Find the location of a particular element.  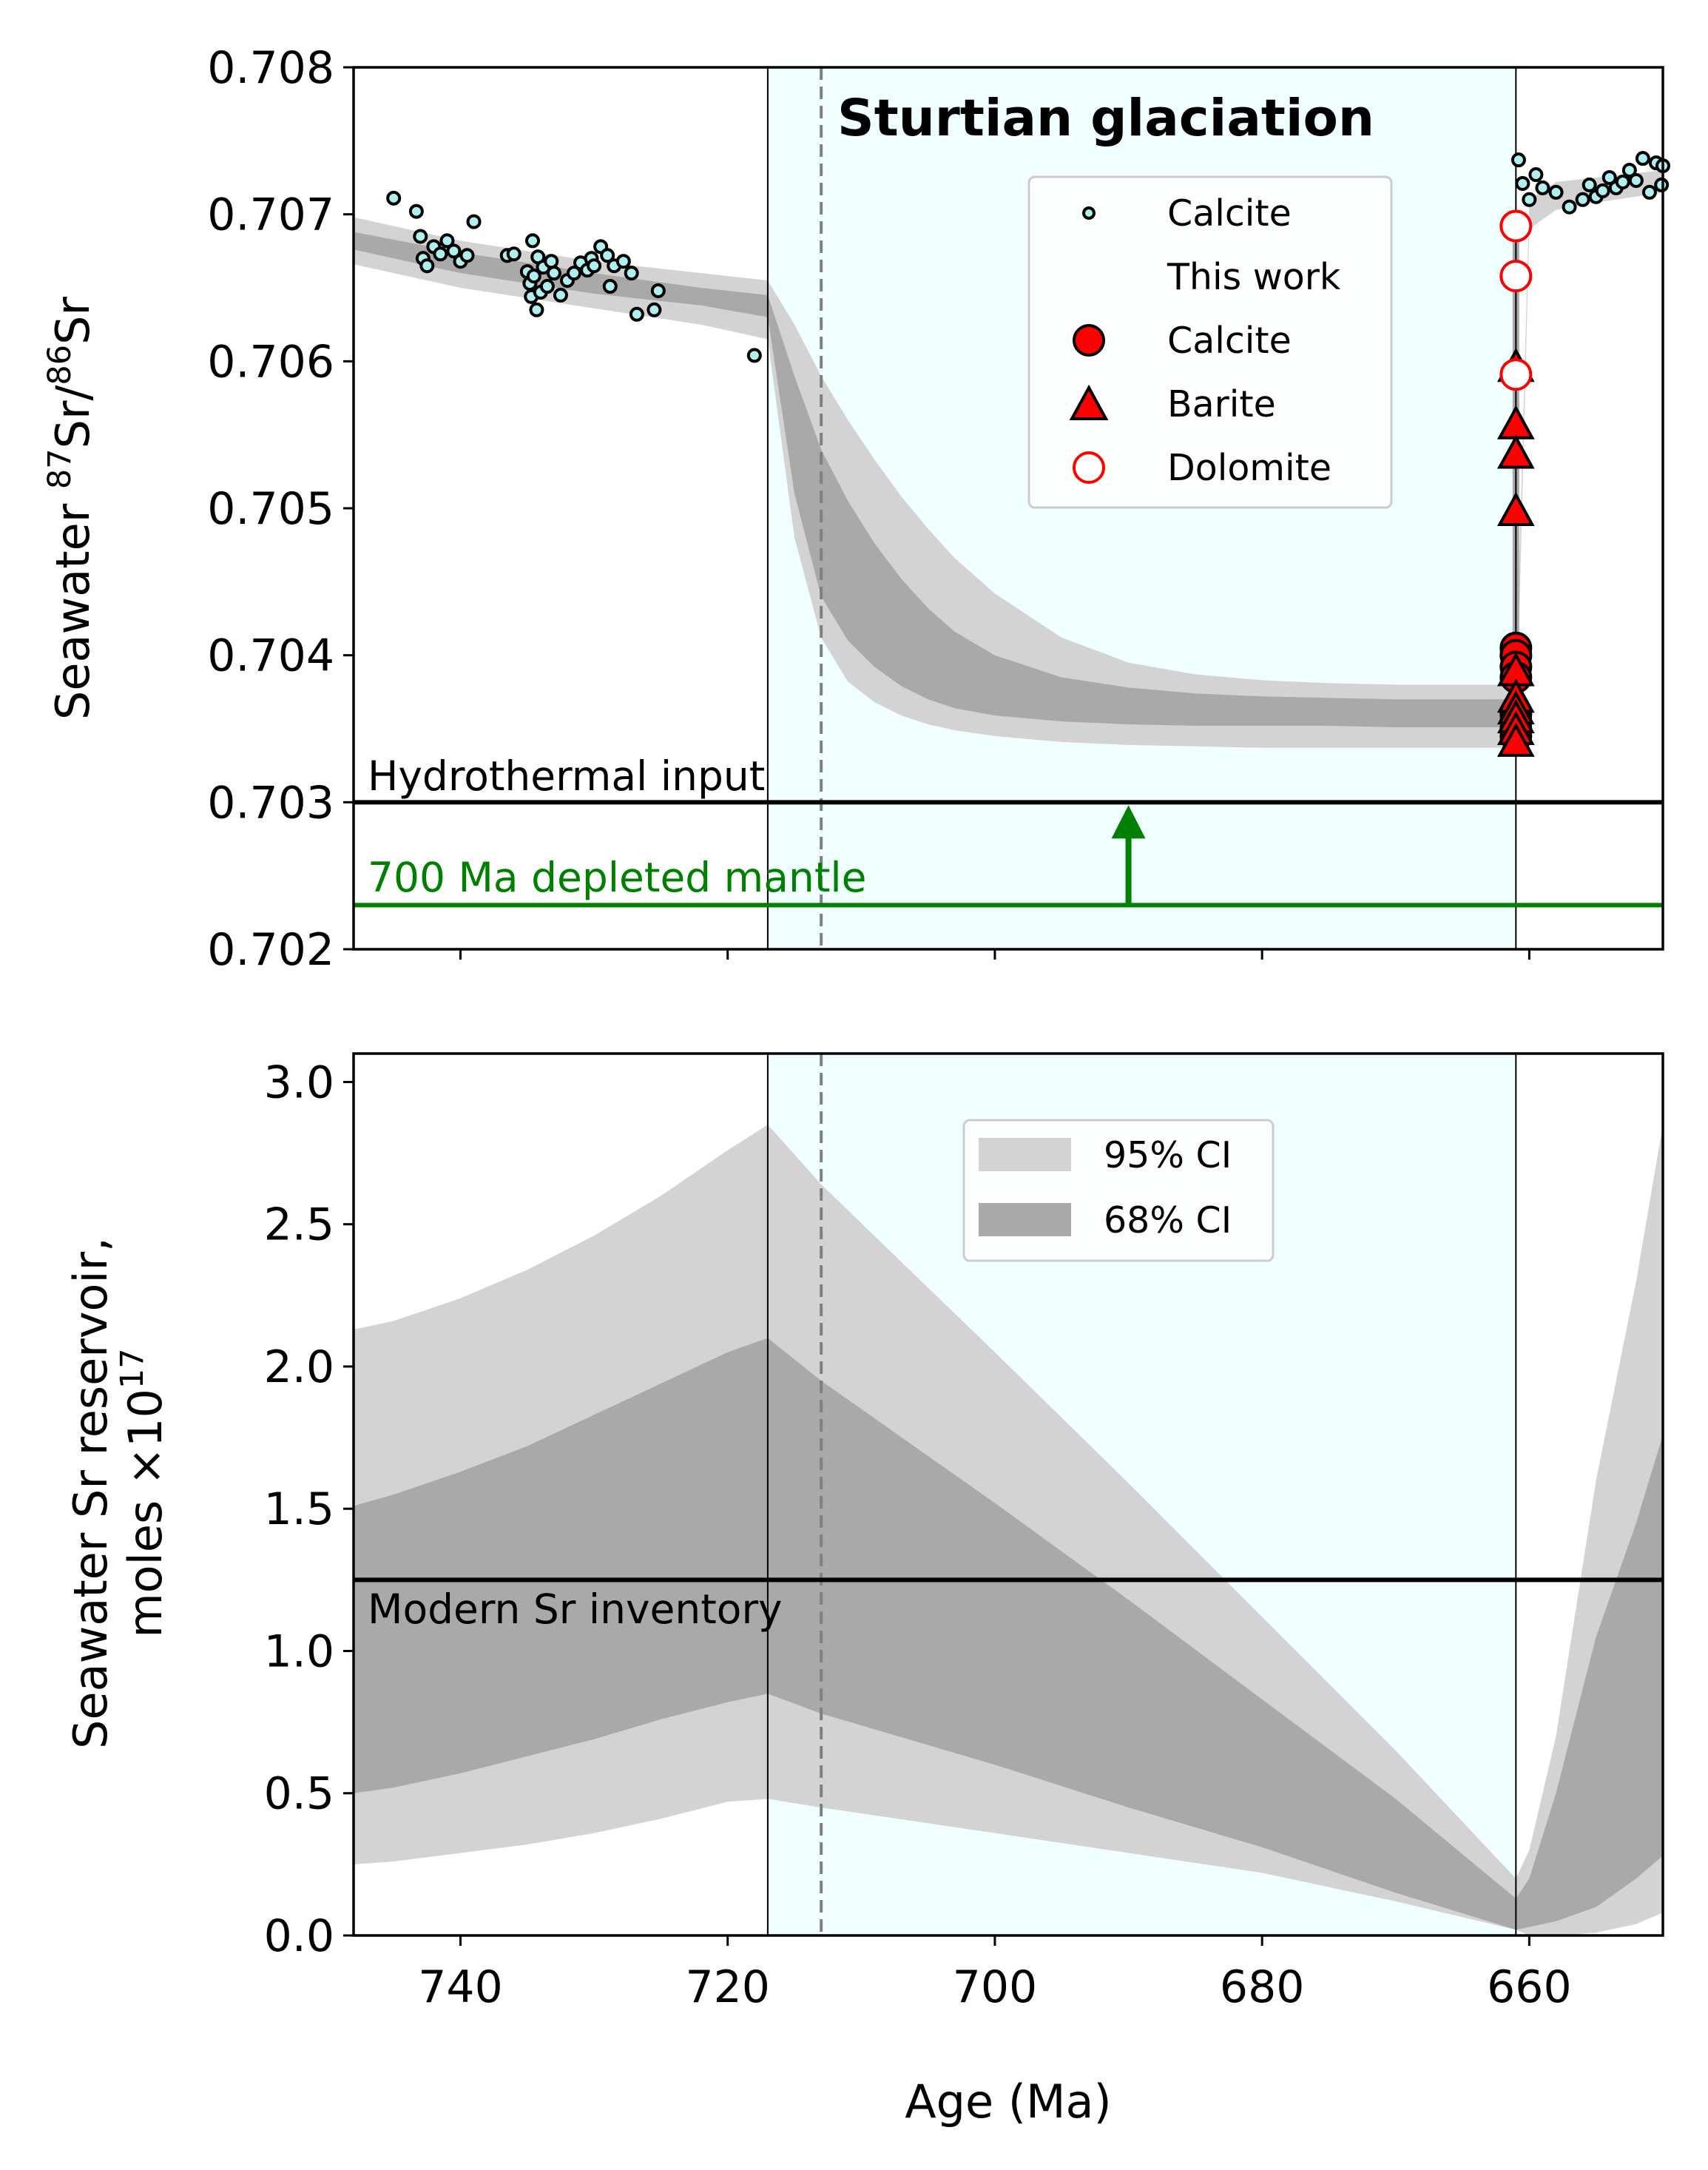

top-y-tick-label: 0.706 is located at coordinates (270, 362).